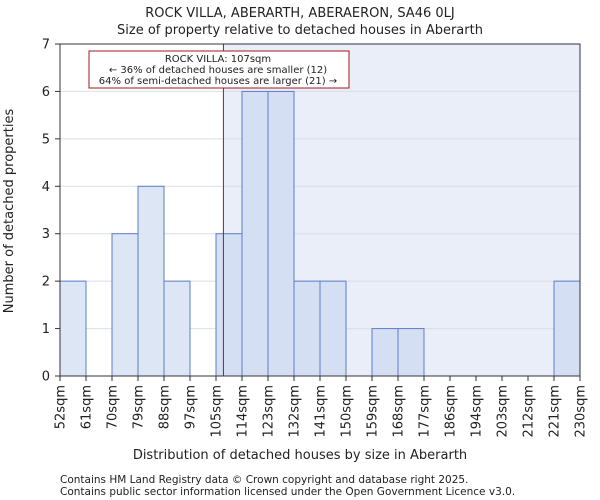  Describe the element at coordinates (217, 411) in the screenshot. I see `x-tick-label-105sqm: 105sqm` at that location.